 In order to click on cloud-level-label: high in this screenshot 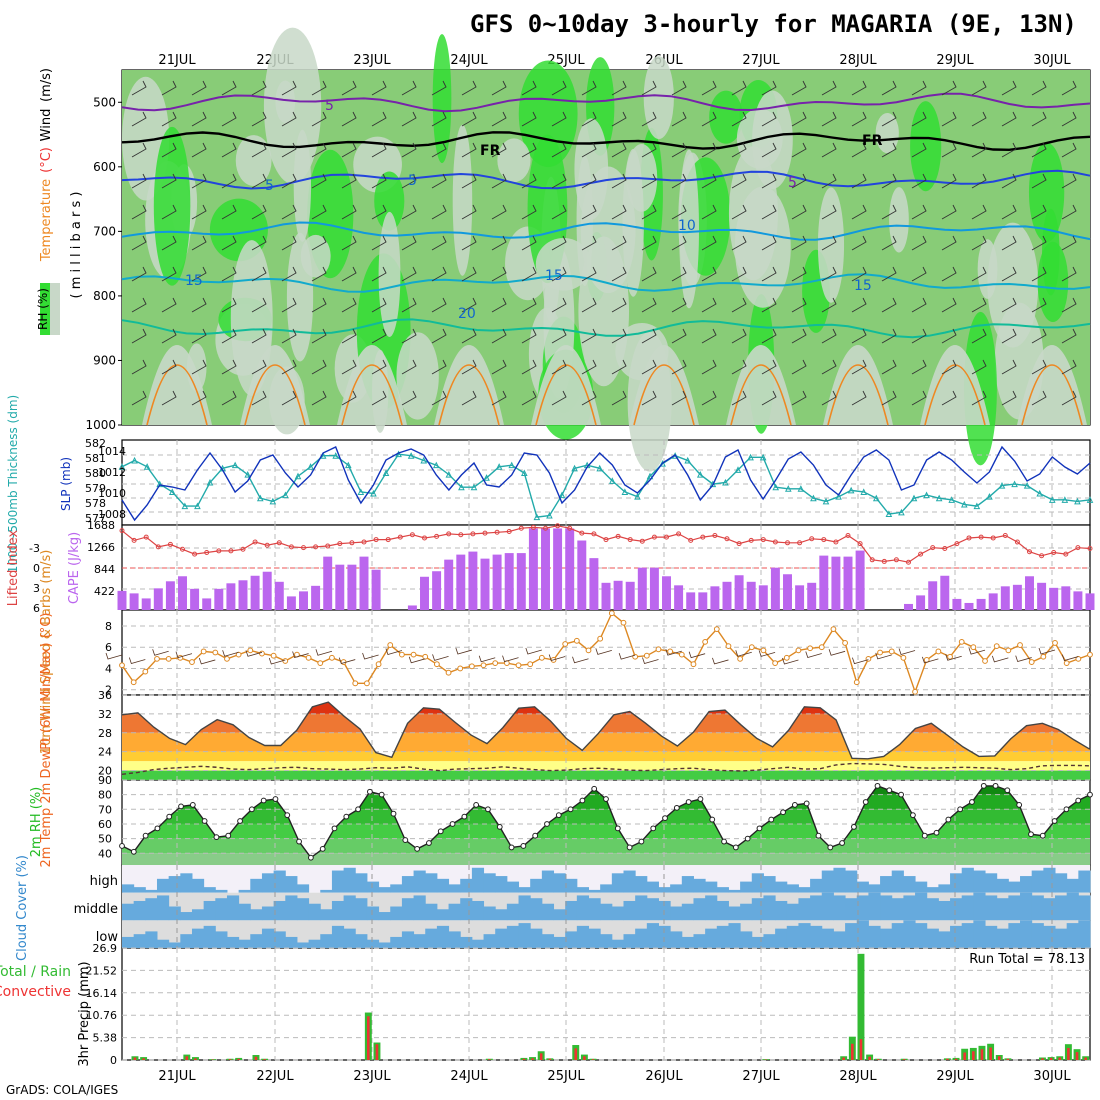, I will do `click(104, 881)`.